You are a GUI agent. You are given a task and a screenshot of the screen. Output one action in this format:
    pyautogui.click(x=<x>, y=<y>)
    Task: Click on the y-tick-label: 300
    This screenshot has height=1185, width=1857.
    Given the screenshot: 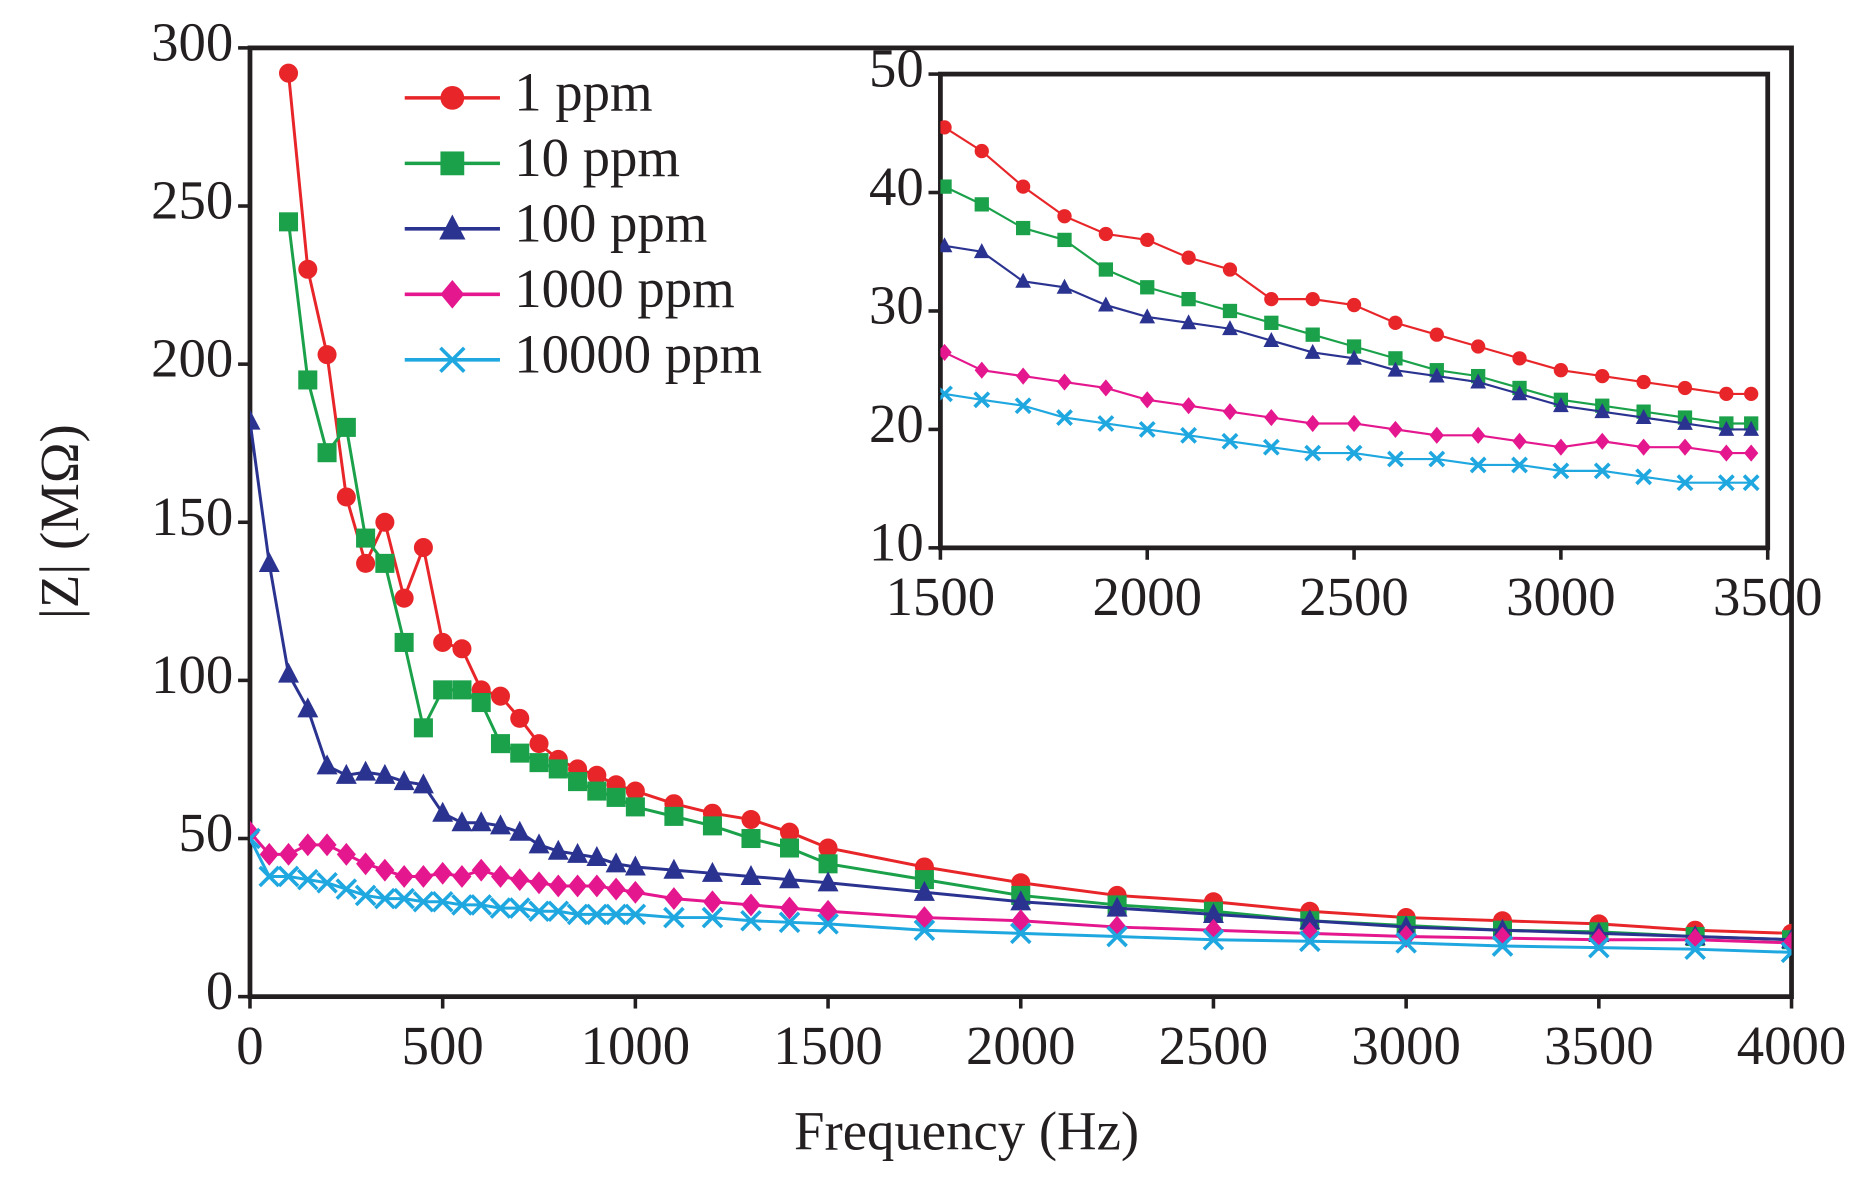 What is the action you would take?
    pyautogui.click(x=192, y=41)
    